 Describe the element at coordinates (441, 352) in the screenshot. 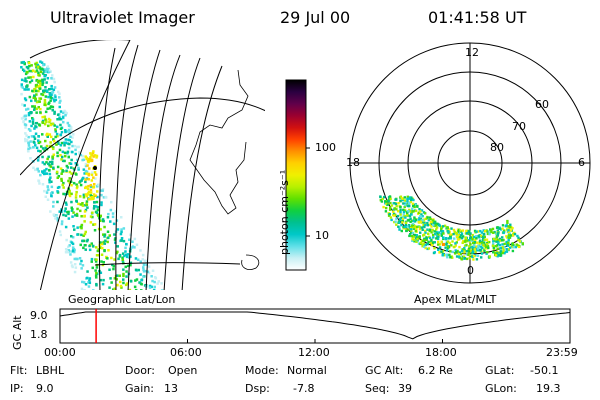

I see `orbit-xtick-label-3: 18:00` at that location.